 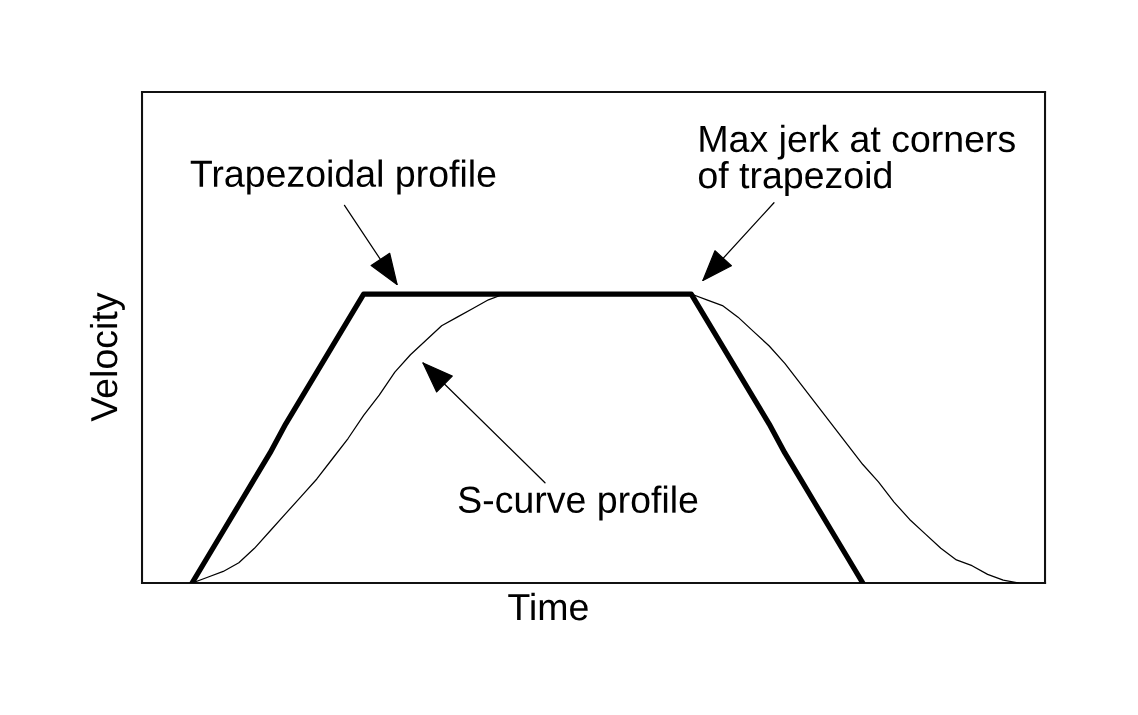 What do you see at coordinates (343, 177) in the screenshot?
I see `text: Trapezoidal profile` at bounding box center [343, 177].